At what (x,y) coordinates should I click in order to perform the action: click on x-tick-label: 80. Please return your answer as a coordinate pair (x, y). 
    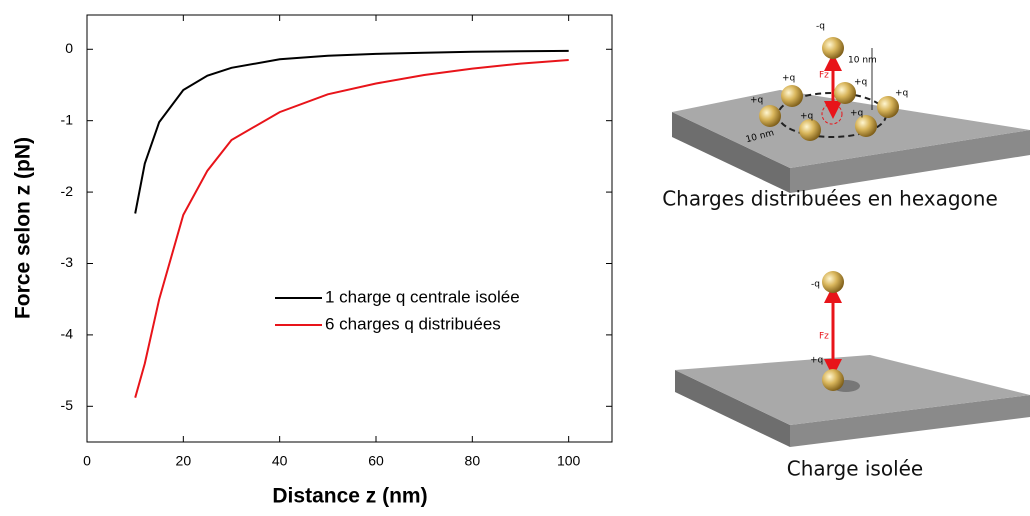
    Looking at the image, I should click on (473, 461).